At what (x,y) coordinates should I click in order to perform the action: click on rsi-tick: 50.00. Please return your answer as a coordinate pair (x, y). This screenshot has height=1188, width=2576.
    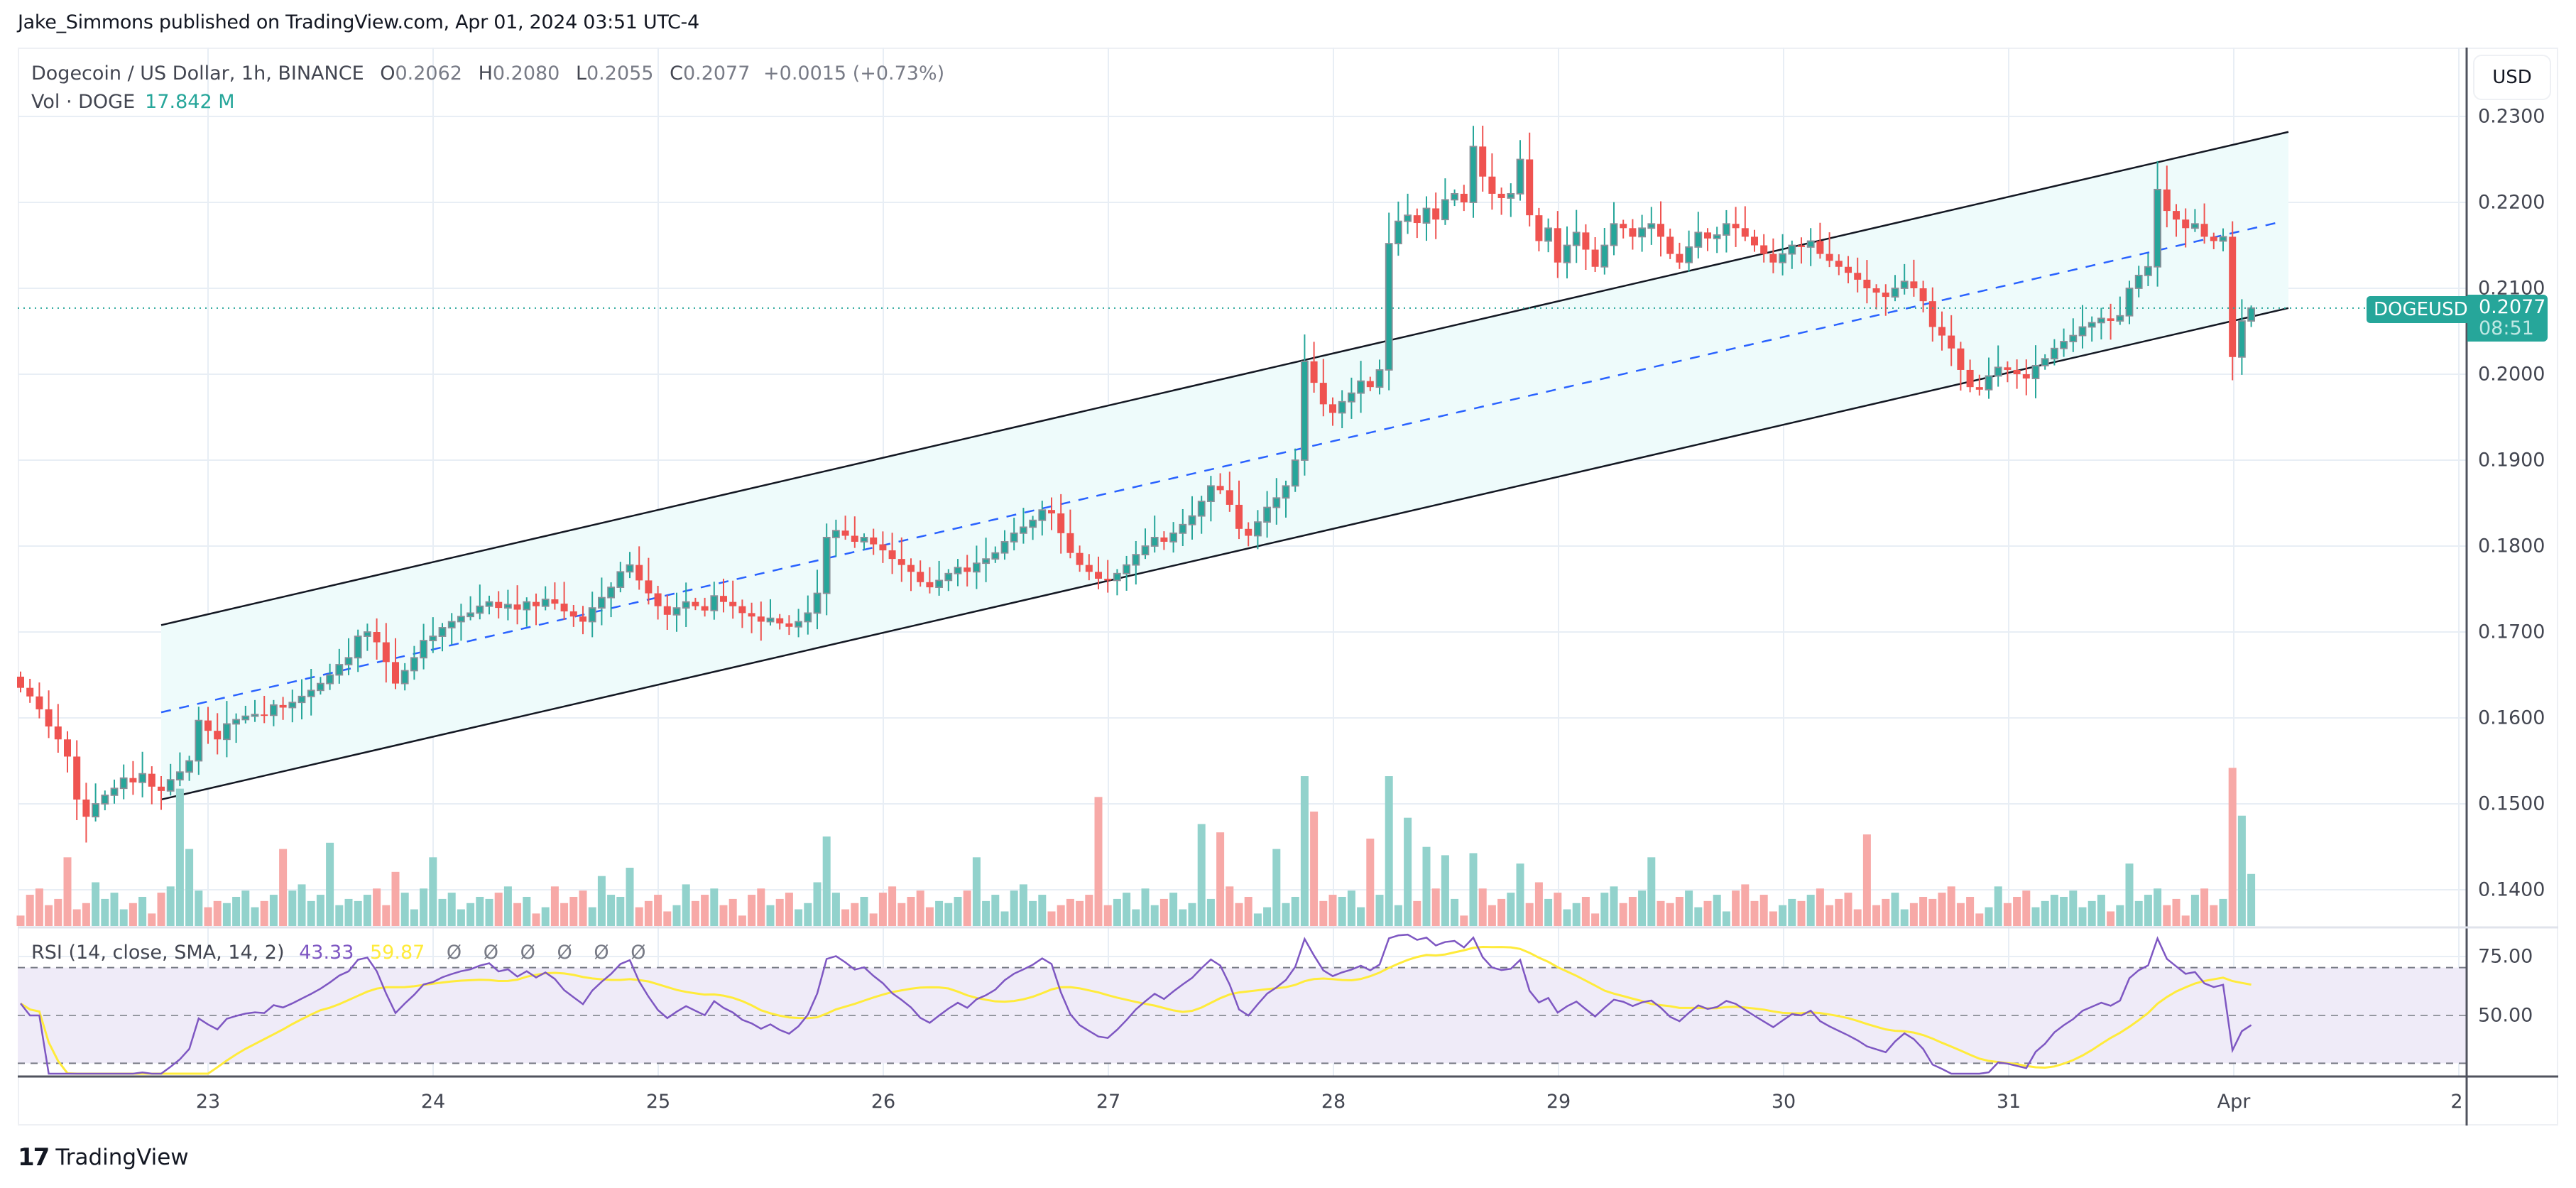
    Looking at the image, I should click on (2505, 1015).